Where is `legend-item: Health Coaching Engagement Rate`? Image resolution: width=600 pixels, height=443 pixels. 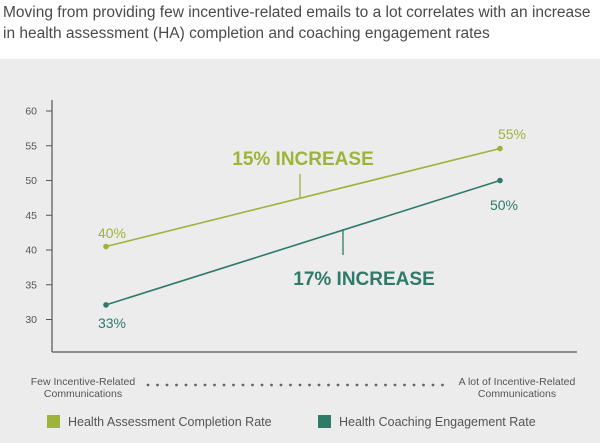 legend-item: Health Coaching Engagement Rate is located at coordinates (427, 422).